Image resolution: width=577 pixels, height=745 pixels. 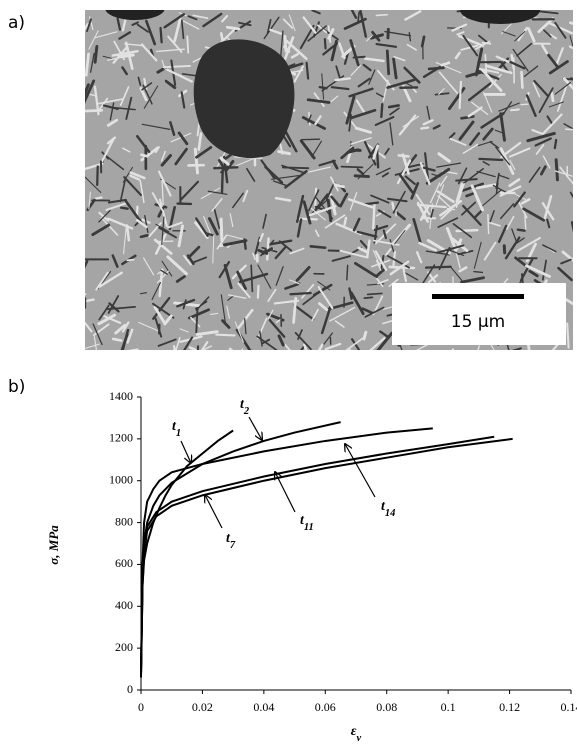 What do you see at coordinates (141, 707) in the screenshot?
I see `x-tick-label: 0` at bounding box center [141, 707].